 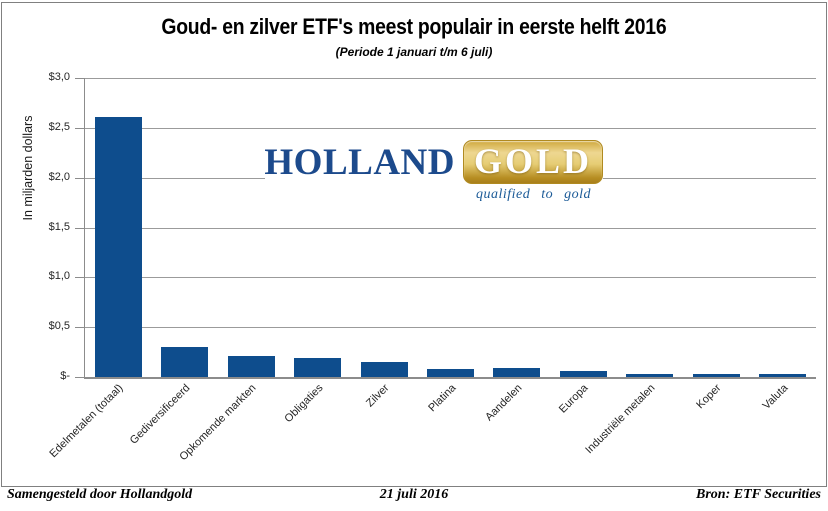 I want to click on hollandgold-logo: HOLLAND GOLD qualified to gold, so click(x=433, y=172).